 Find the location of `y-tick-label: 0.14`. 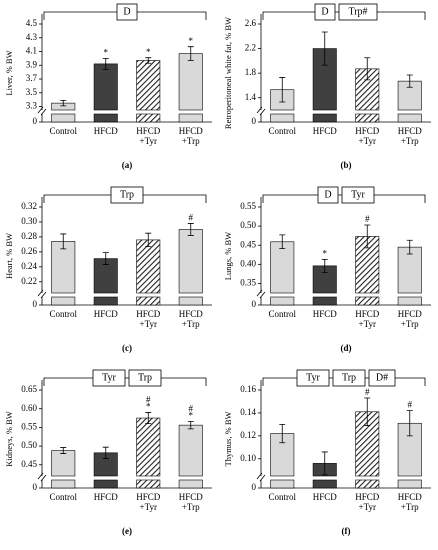

y-tick-label: 0.14 is located at coordinates (248, 412).